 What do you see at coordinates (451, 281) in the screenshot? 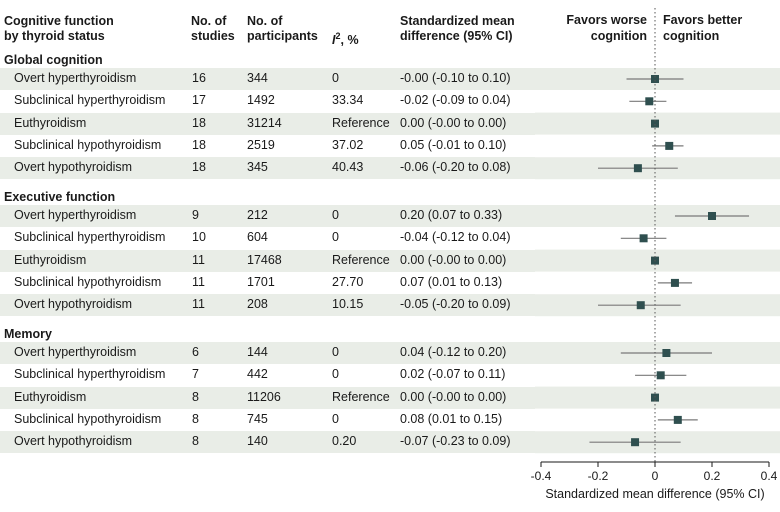
I see `row-smd: 0.07 (0.01 to 0.13)` at bounding box center [451, 281].